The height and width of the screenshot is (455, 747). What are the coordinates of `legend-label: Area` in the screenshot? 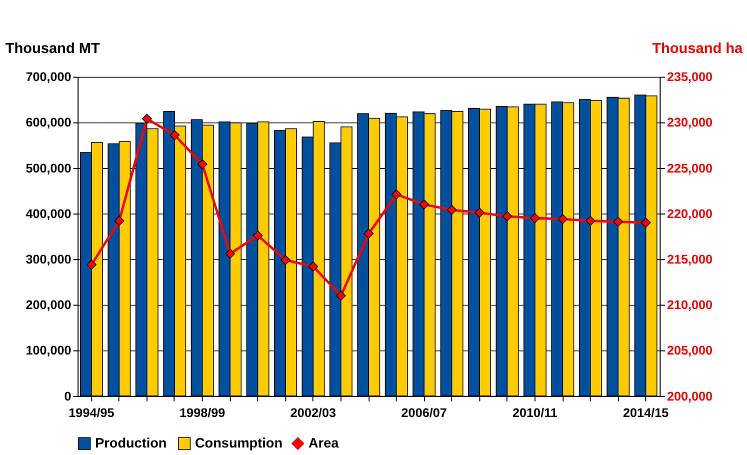 It's located at (324, 442).